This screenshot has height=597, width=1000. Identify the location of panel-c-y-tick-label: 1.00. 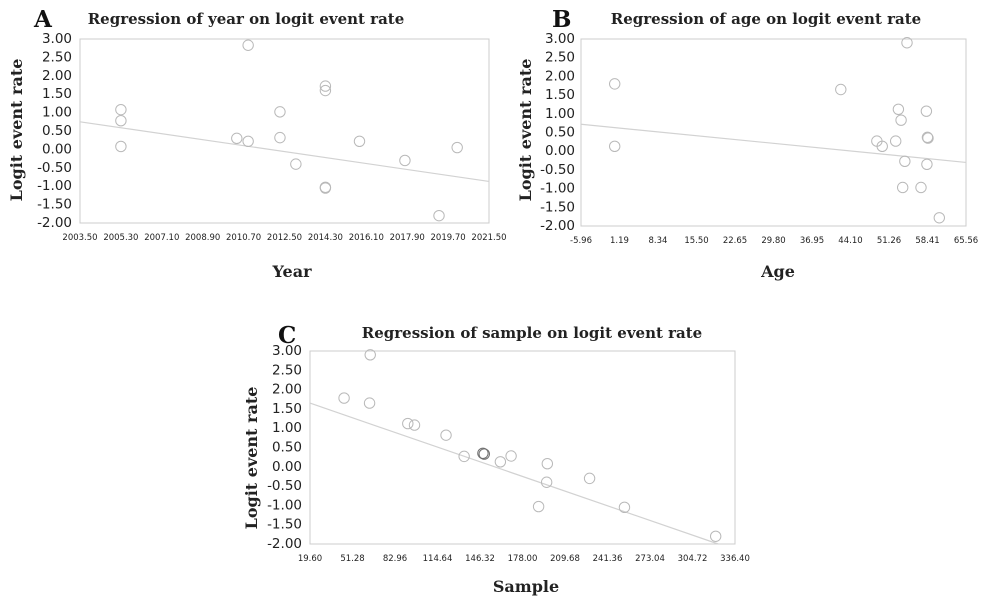
(287, 428).